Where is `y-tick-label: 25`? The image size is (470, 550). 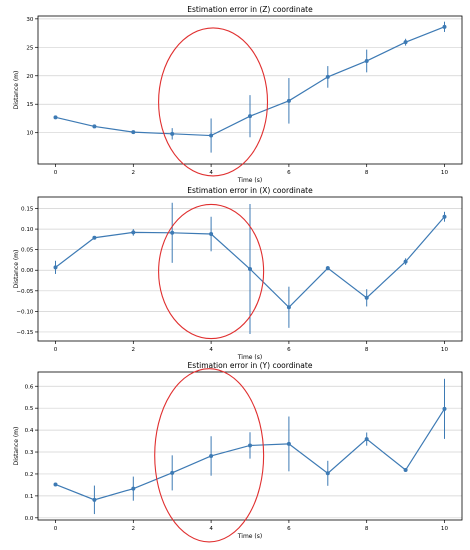
y-tick-label: 25 is located at coordinates (30, 48).